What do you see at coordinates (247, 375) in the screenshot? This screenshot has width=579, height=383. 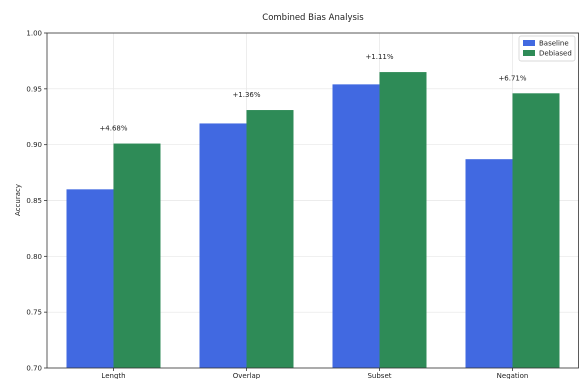 I see `x-tick-label: Overlap` at bounding box center [247, 375].